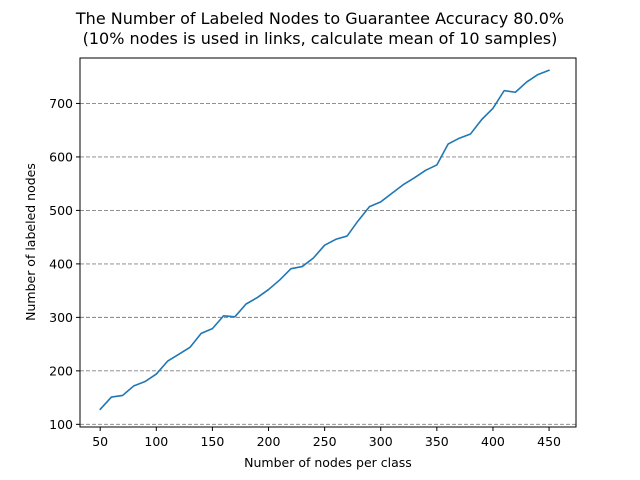  What do you see at coordinates (381, 441) in the screenshot?
I see `x-tick-label: 300` at bounding box center [381, 441].